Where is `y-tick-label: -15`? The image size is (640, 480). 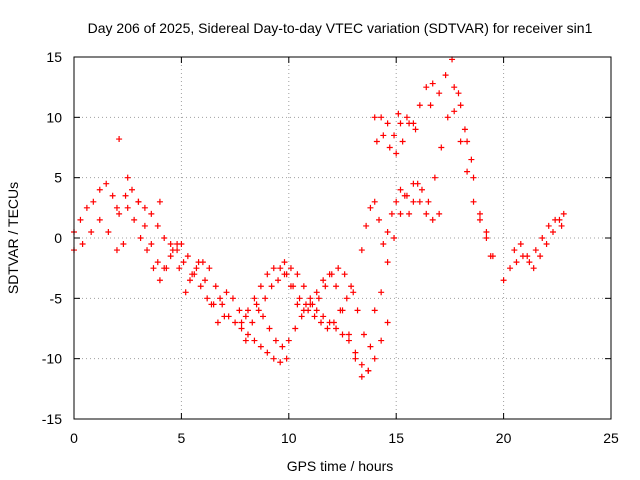
y-tick-label: -15 is located at coordinates (52, 419).